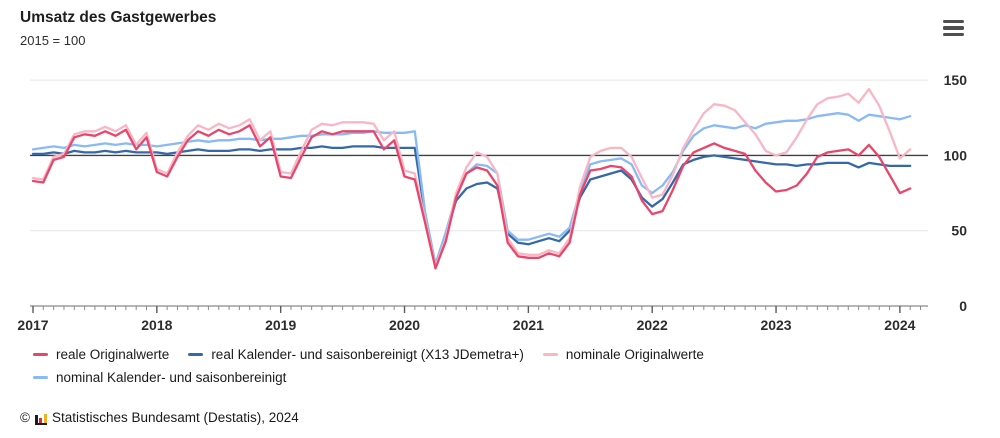 This screenshot has width=1000, height=438. Describe the element at coordinates (171, 377) in the screenshot. I see `legend-label: nominal Kalender- und saisonbereinigt` at that location.